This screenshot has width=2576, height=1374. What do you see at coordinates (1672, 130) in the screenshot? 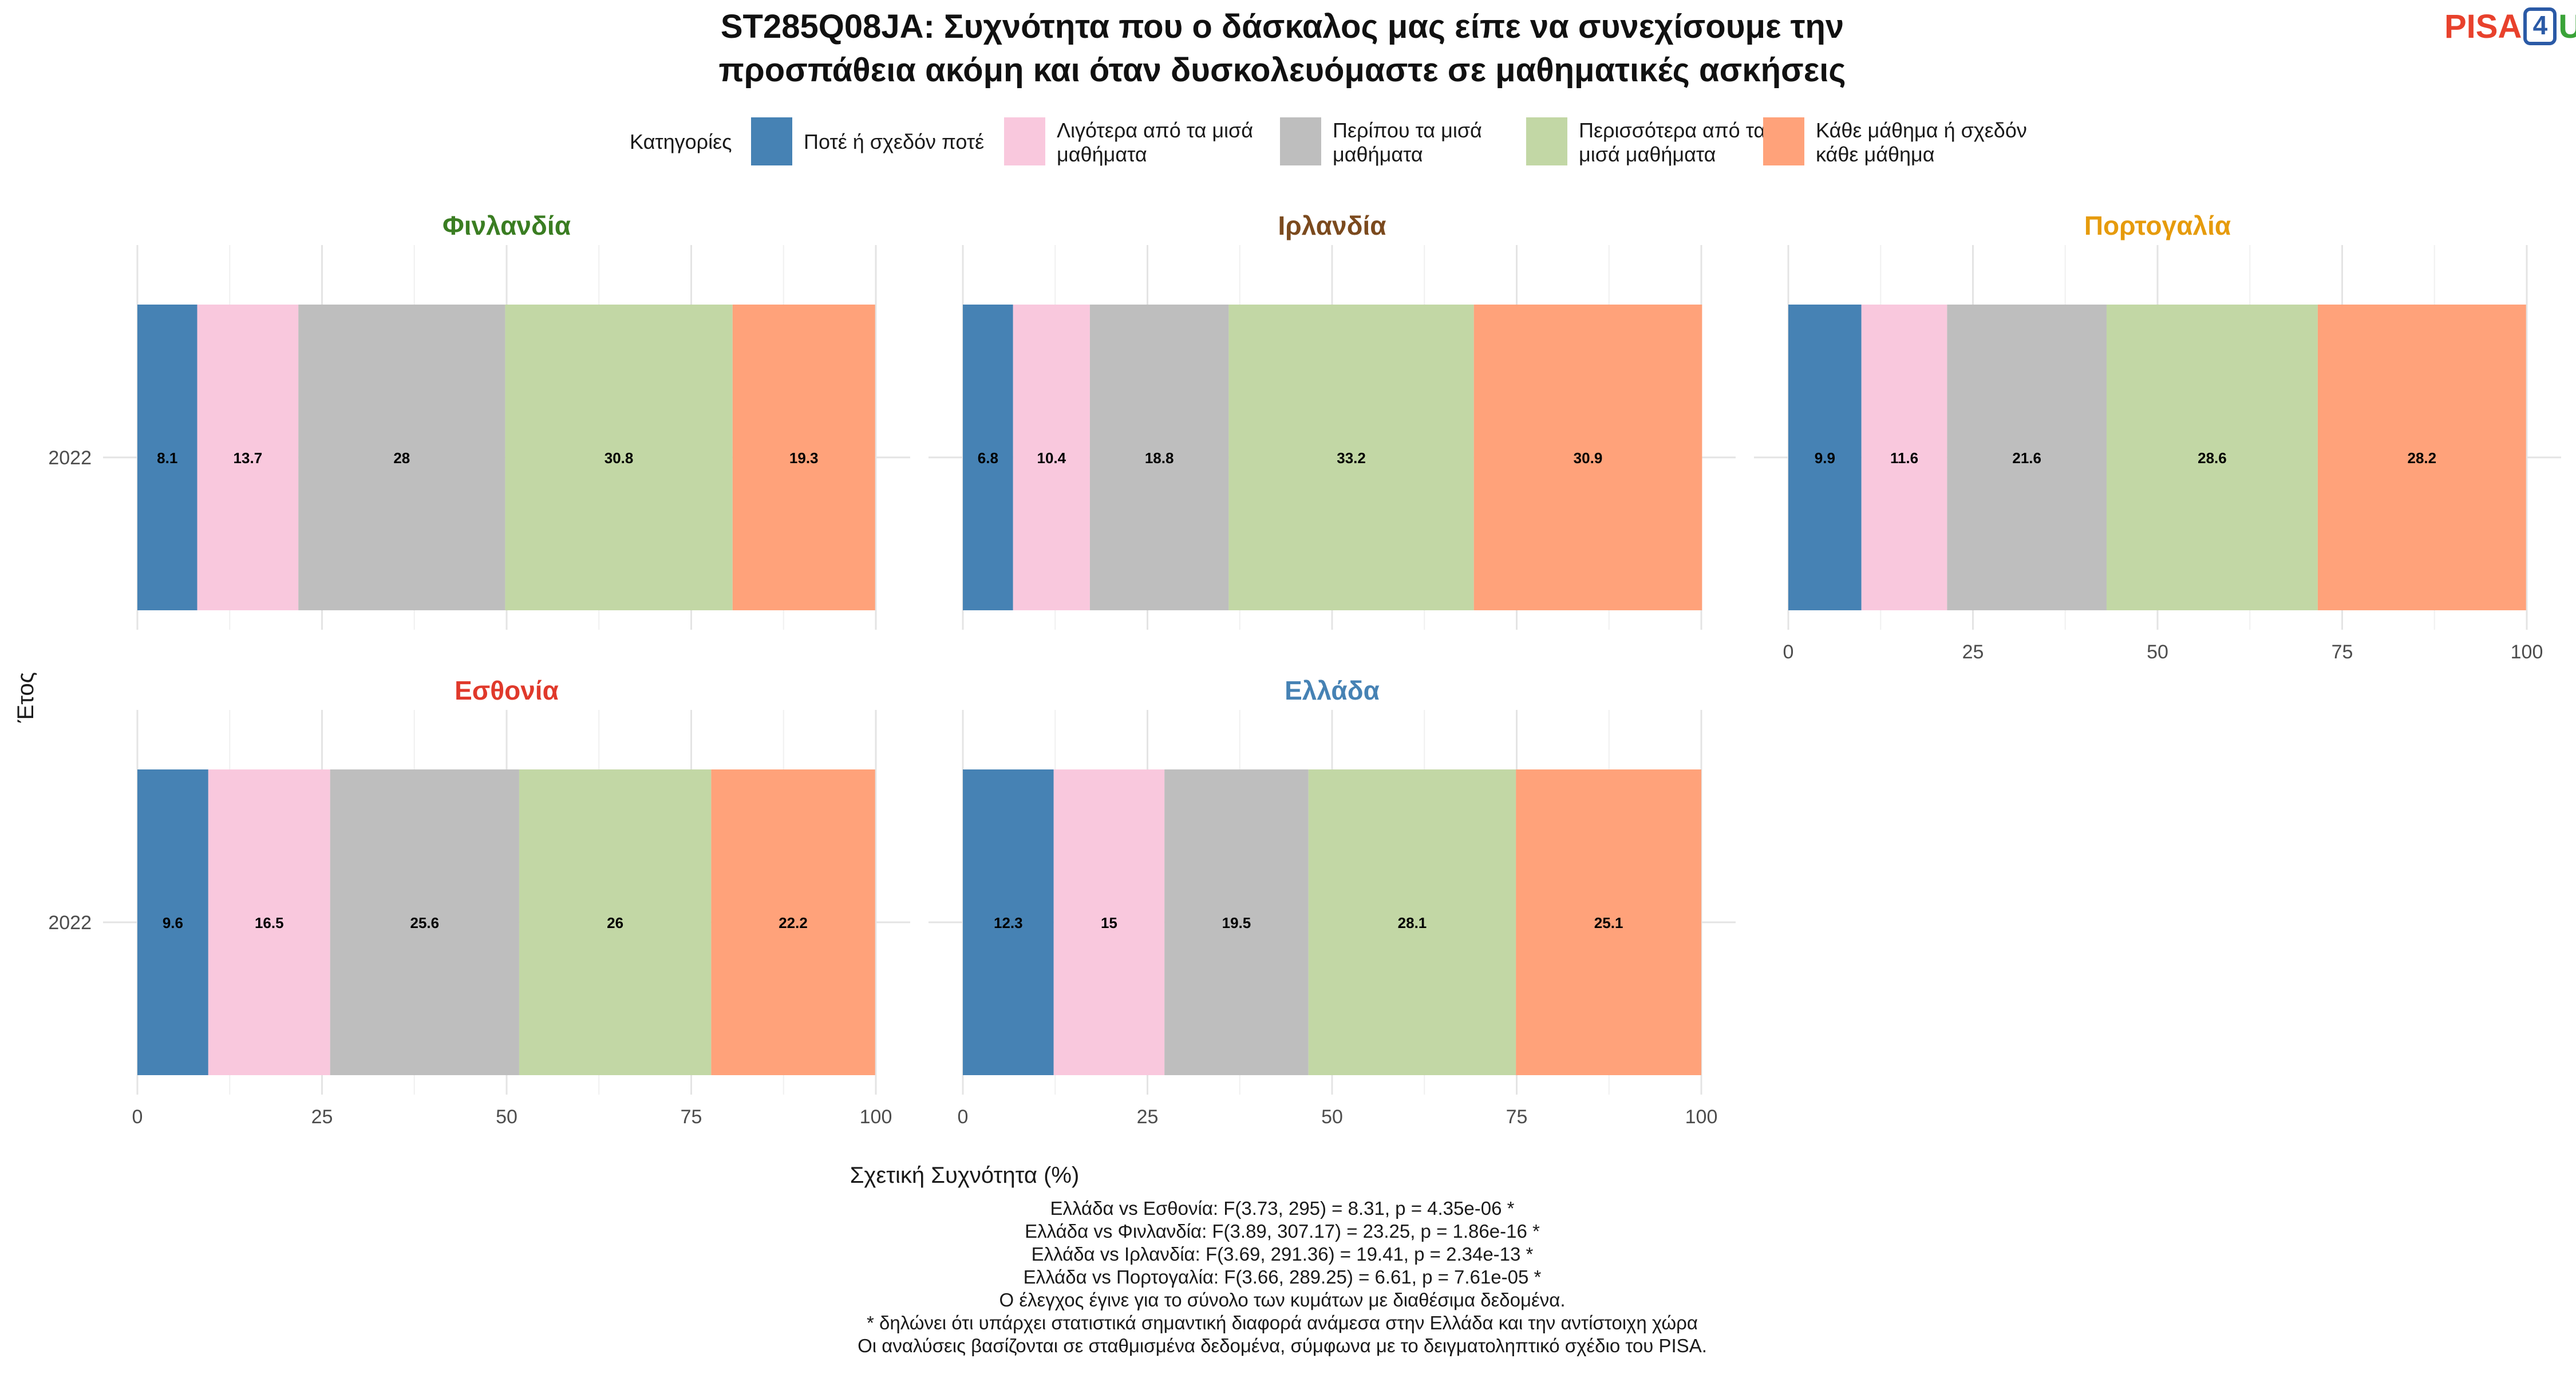
I see `legend-label-4-line-1: Περισσότερα από τα` at bounding box center [1672, 130].